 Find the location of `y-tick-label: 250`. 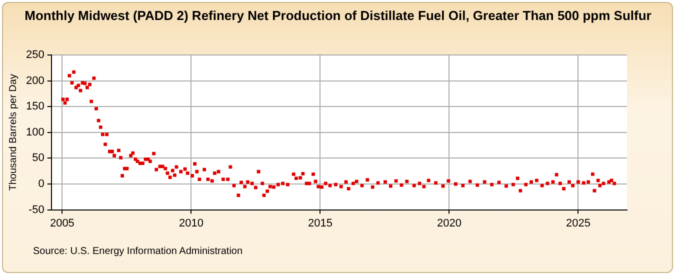

y-tick-label: 250 is located at coordinates (35, 55).